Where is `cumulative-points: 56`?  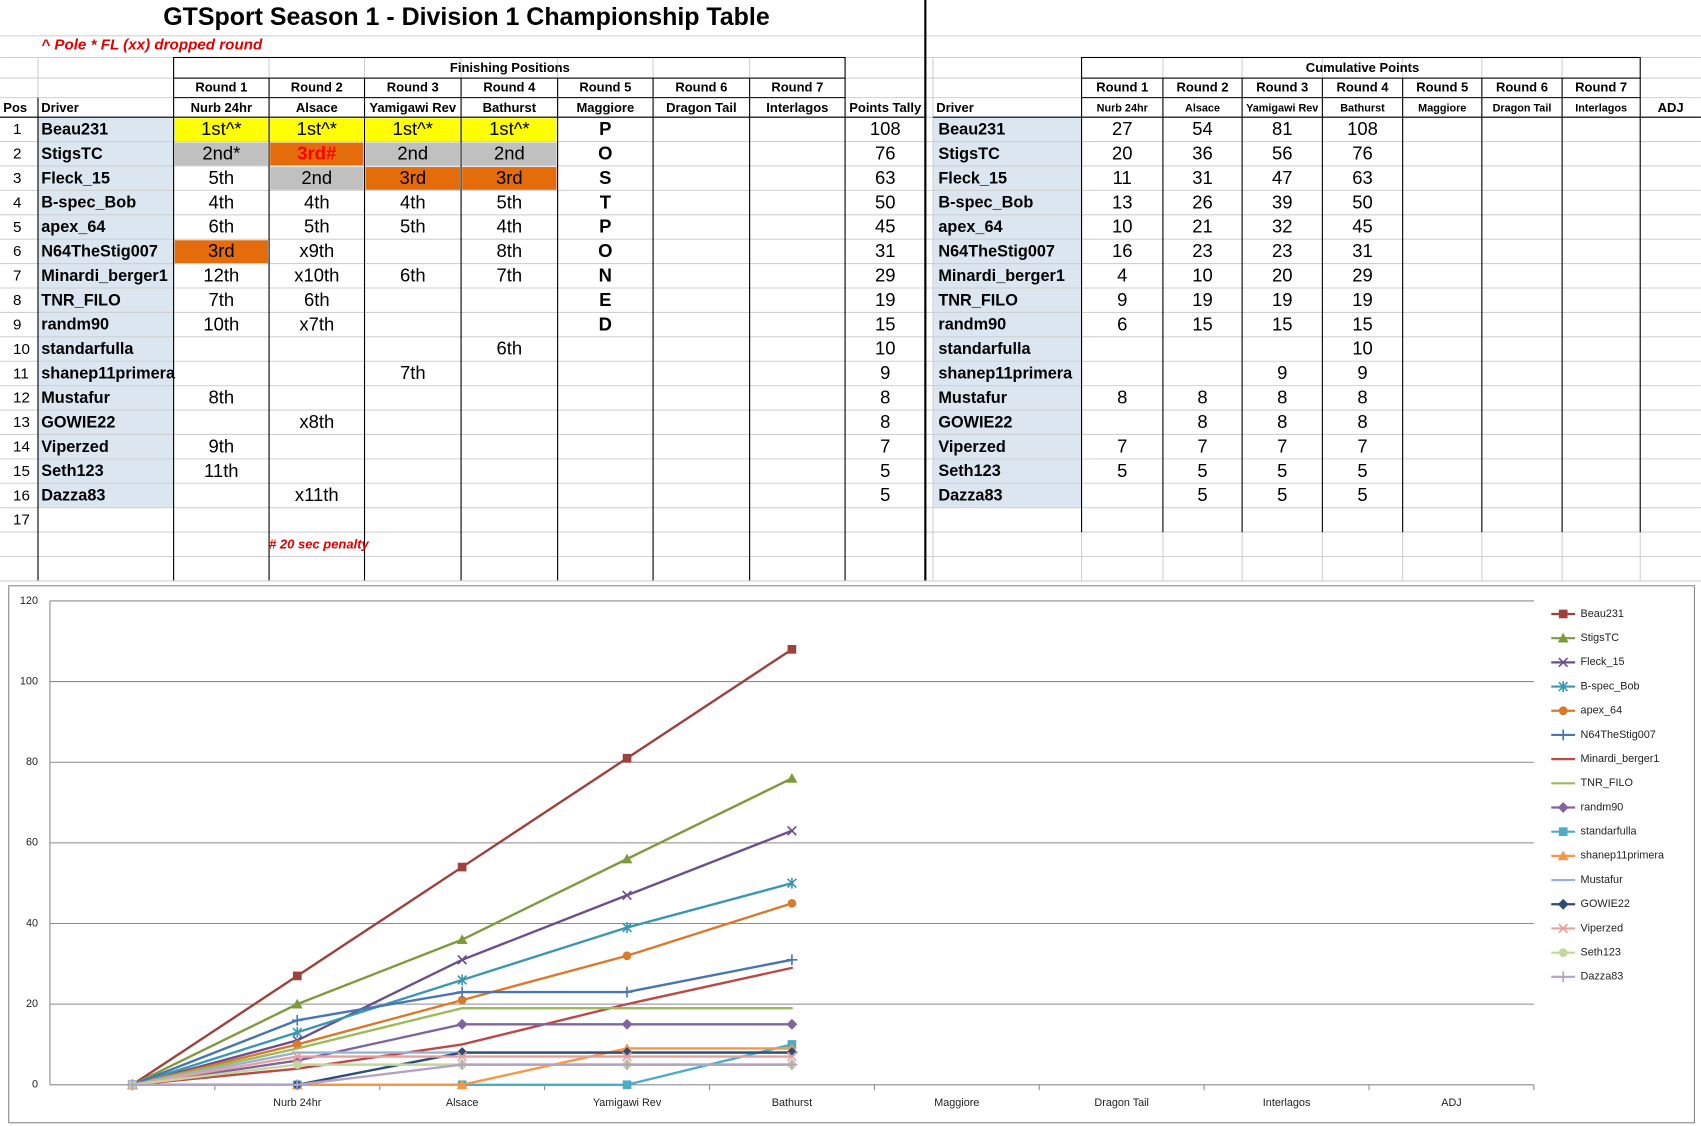 cumulative-points: 56 is located at coordinates (1282, 152).